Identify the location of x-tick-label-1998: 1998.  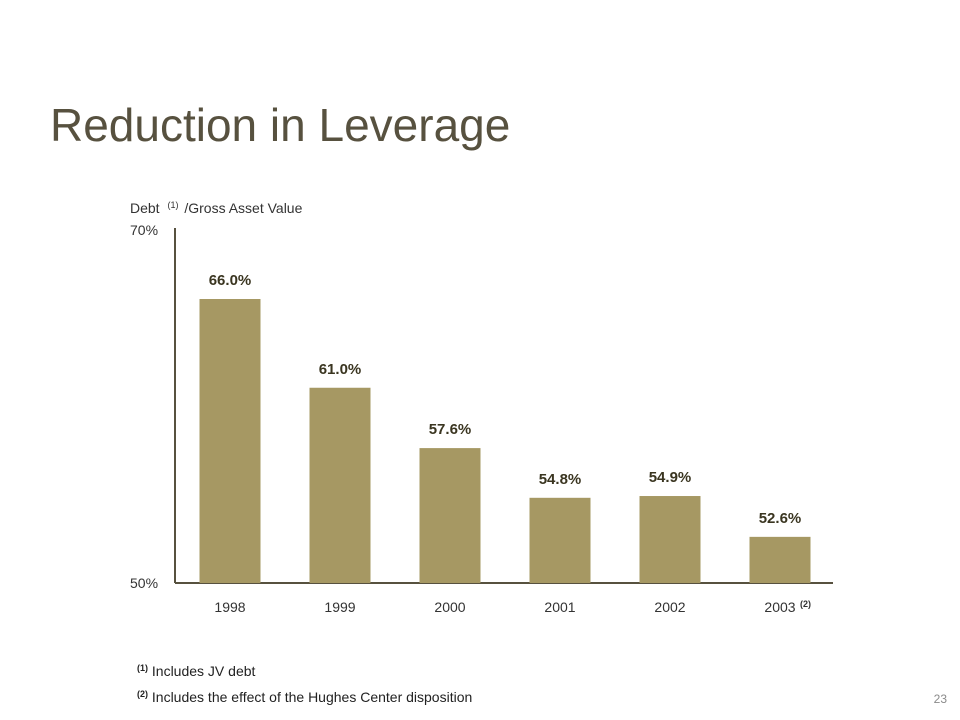
(229, 607).